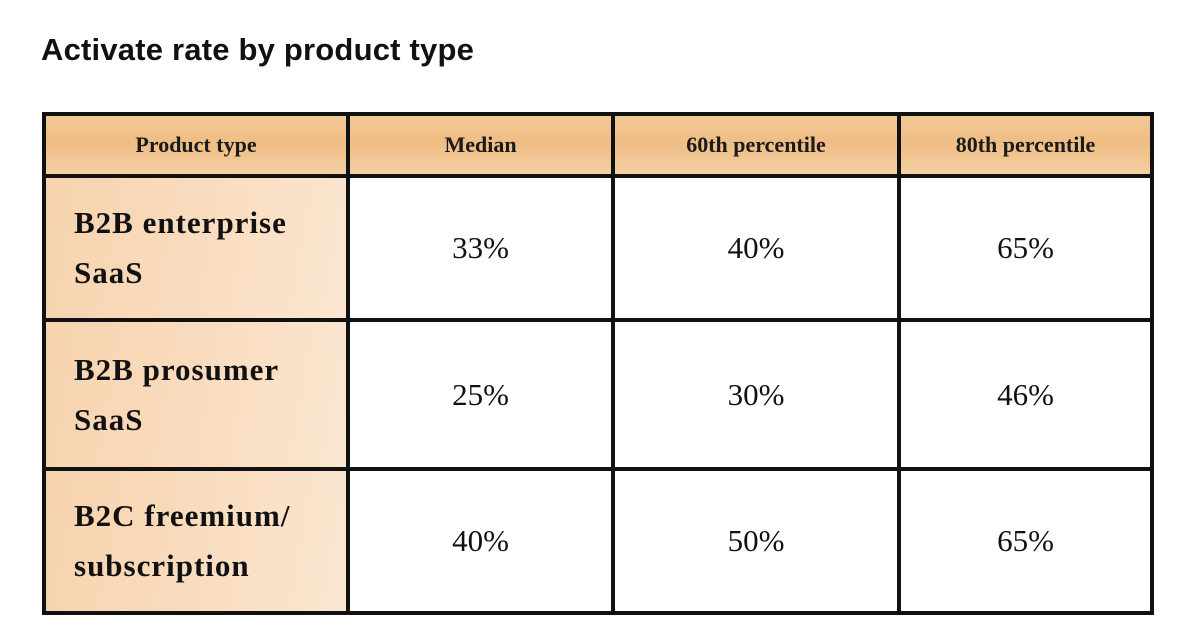 This screenshot has width=1200, height=632. I want to click on row-header-line: B2C freemium/, so click(182, 515).